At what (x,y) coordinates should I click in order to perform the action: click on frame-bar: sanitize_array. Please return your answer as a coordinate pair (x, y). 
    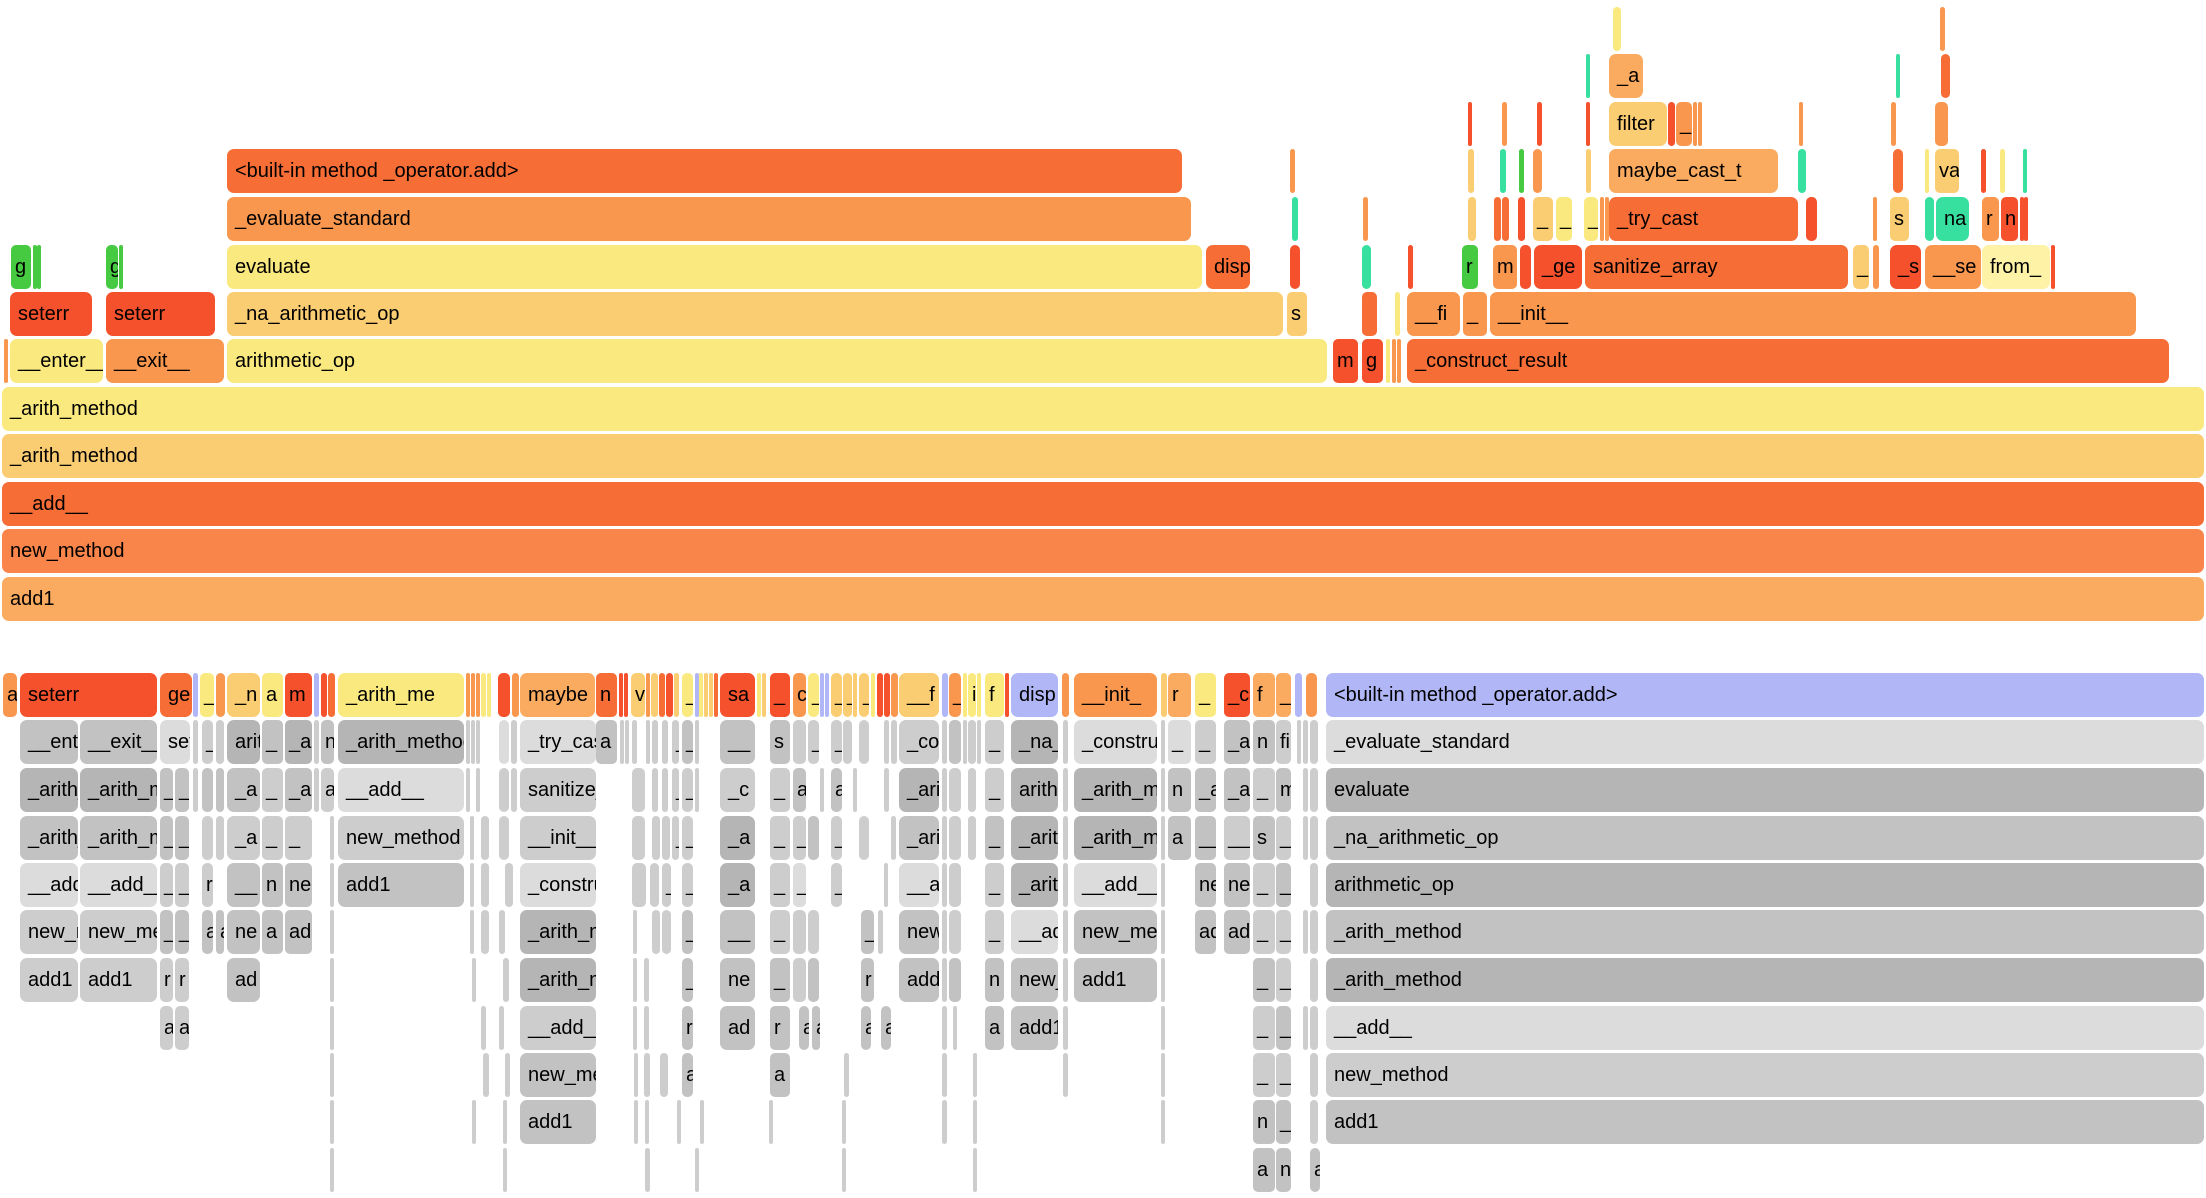
    Looking at the image, I should click on (1716, 267).